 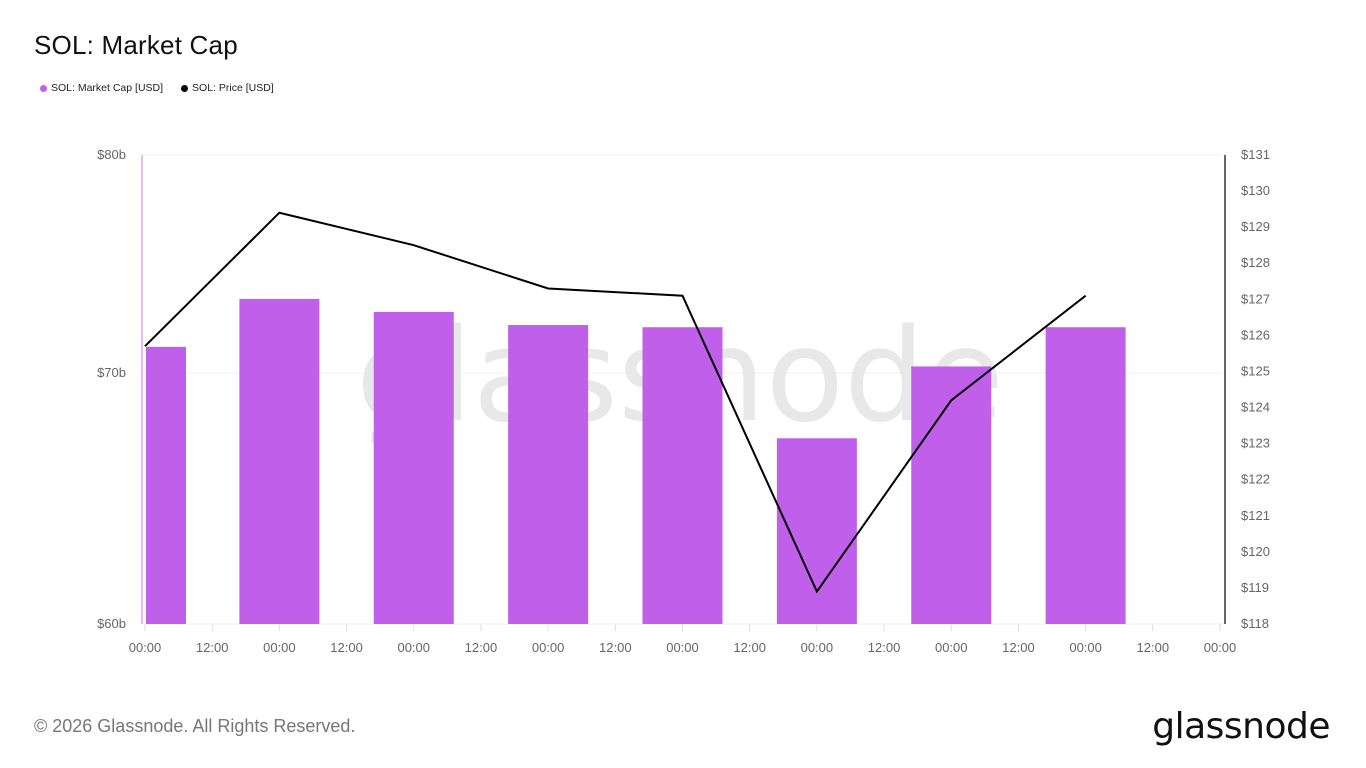 What do you see at coordinates (1255, 370) in the screenshot?
I see `right-y-tick-label: $125` at bounding box center [1255, 370].